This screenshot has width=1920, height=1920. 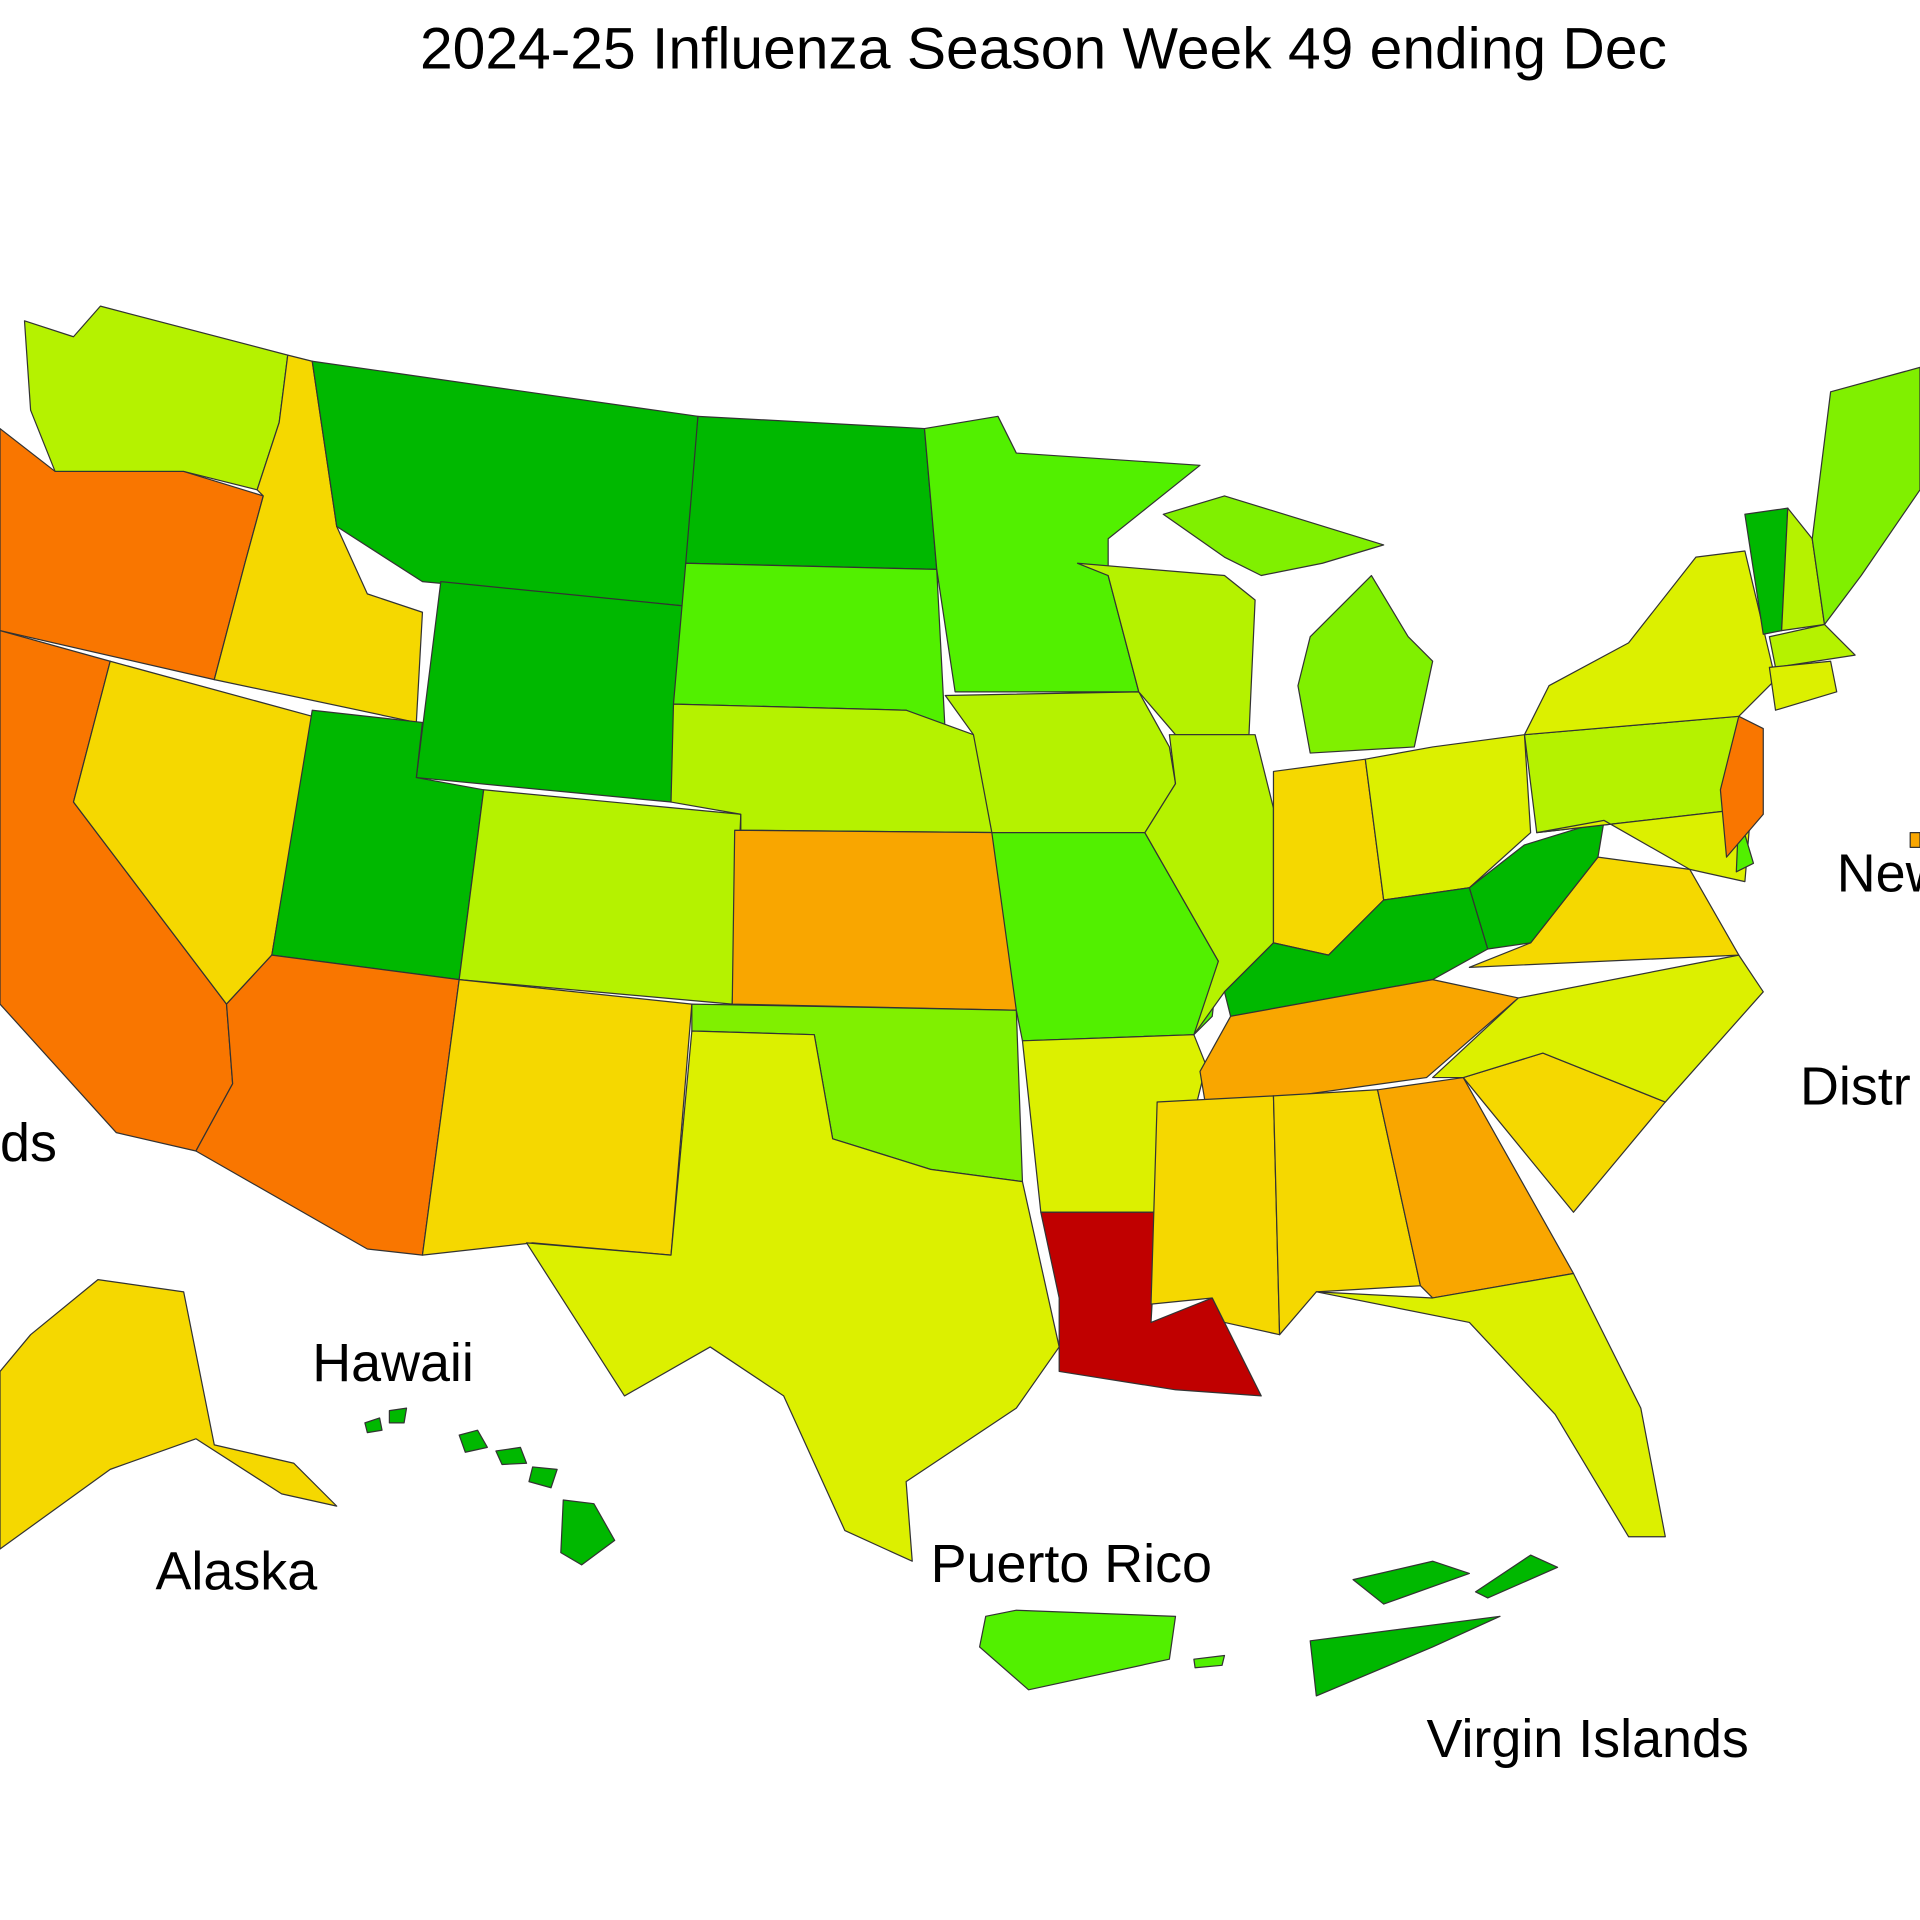 I want to click on region-fl, so click(x=1490, y=1405).